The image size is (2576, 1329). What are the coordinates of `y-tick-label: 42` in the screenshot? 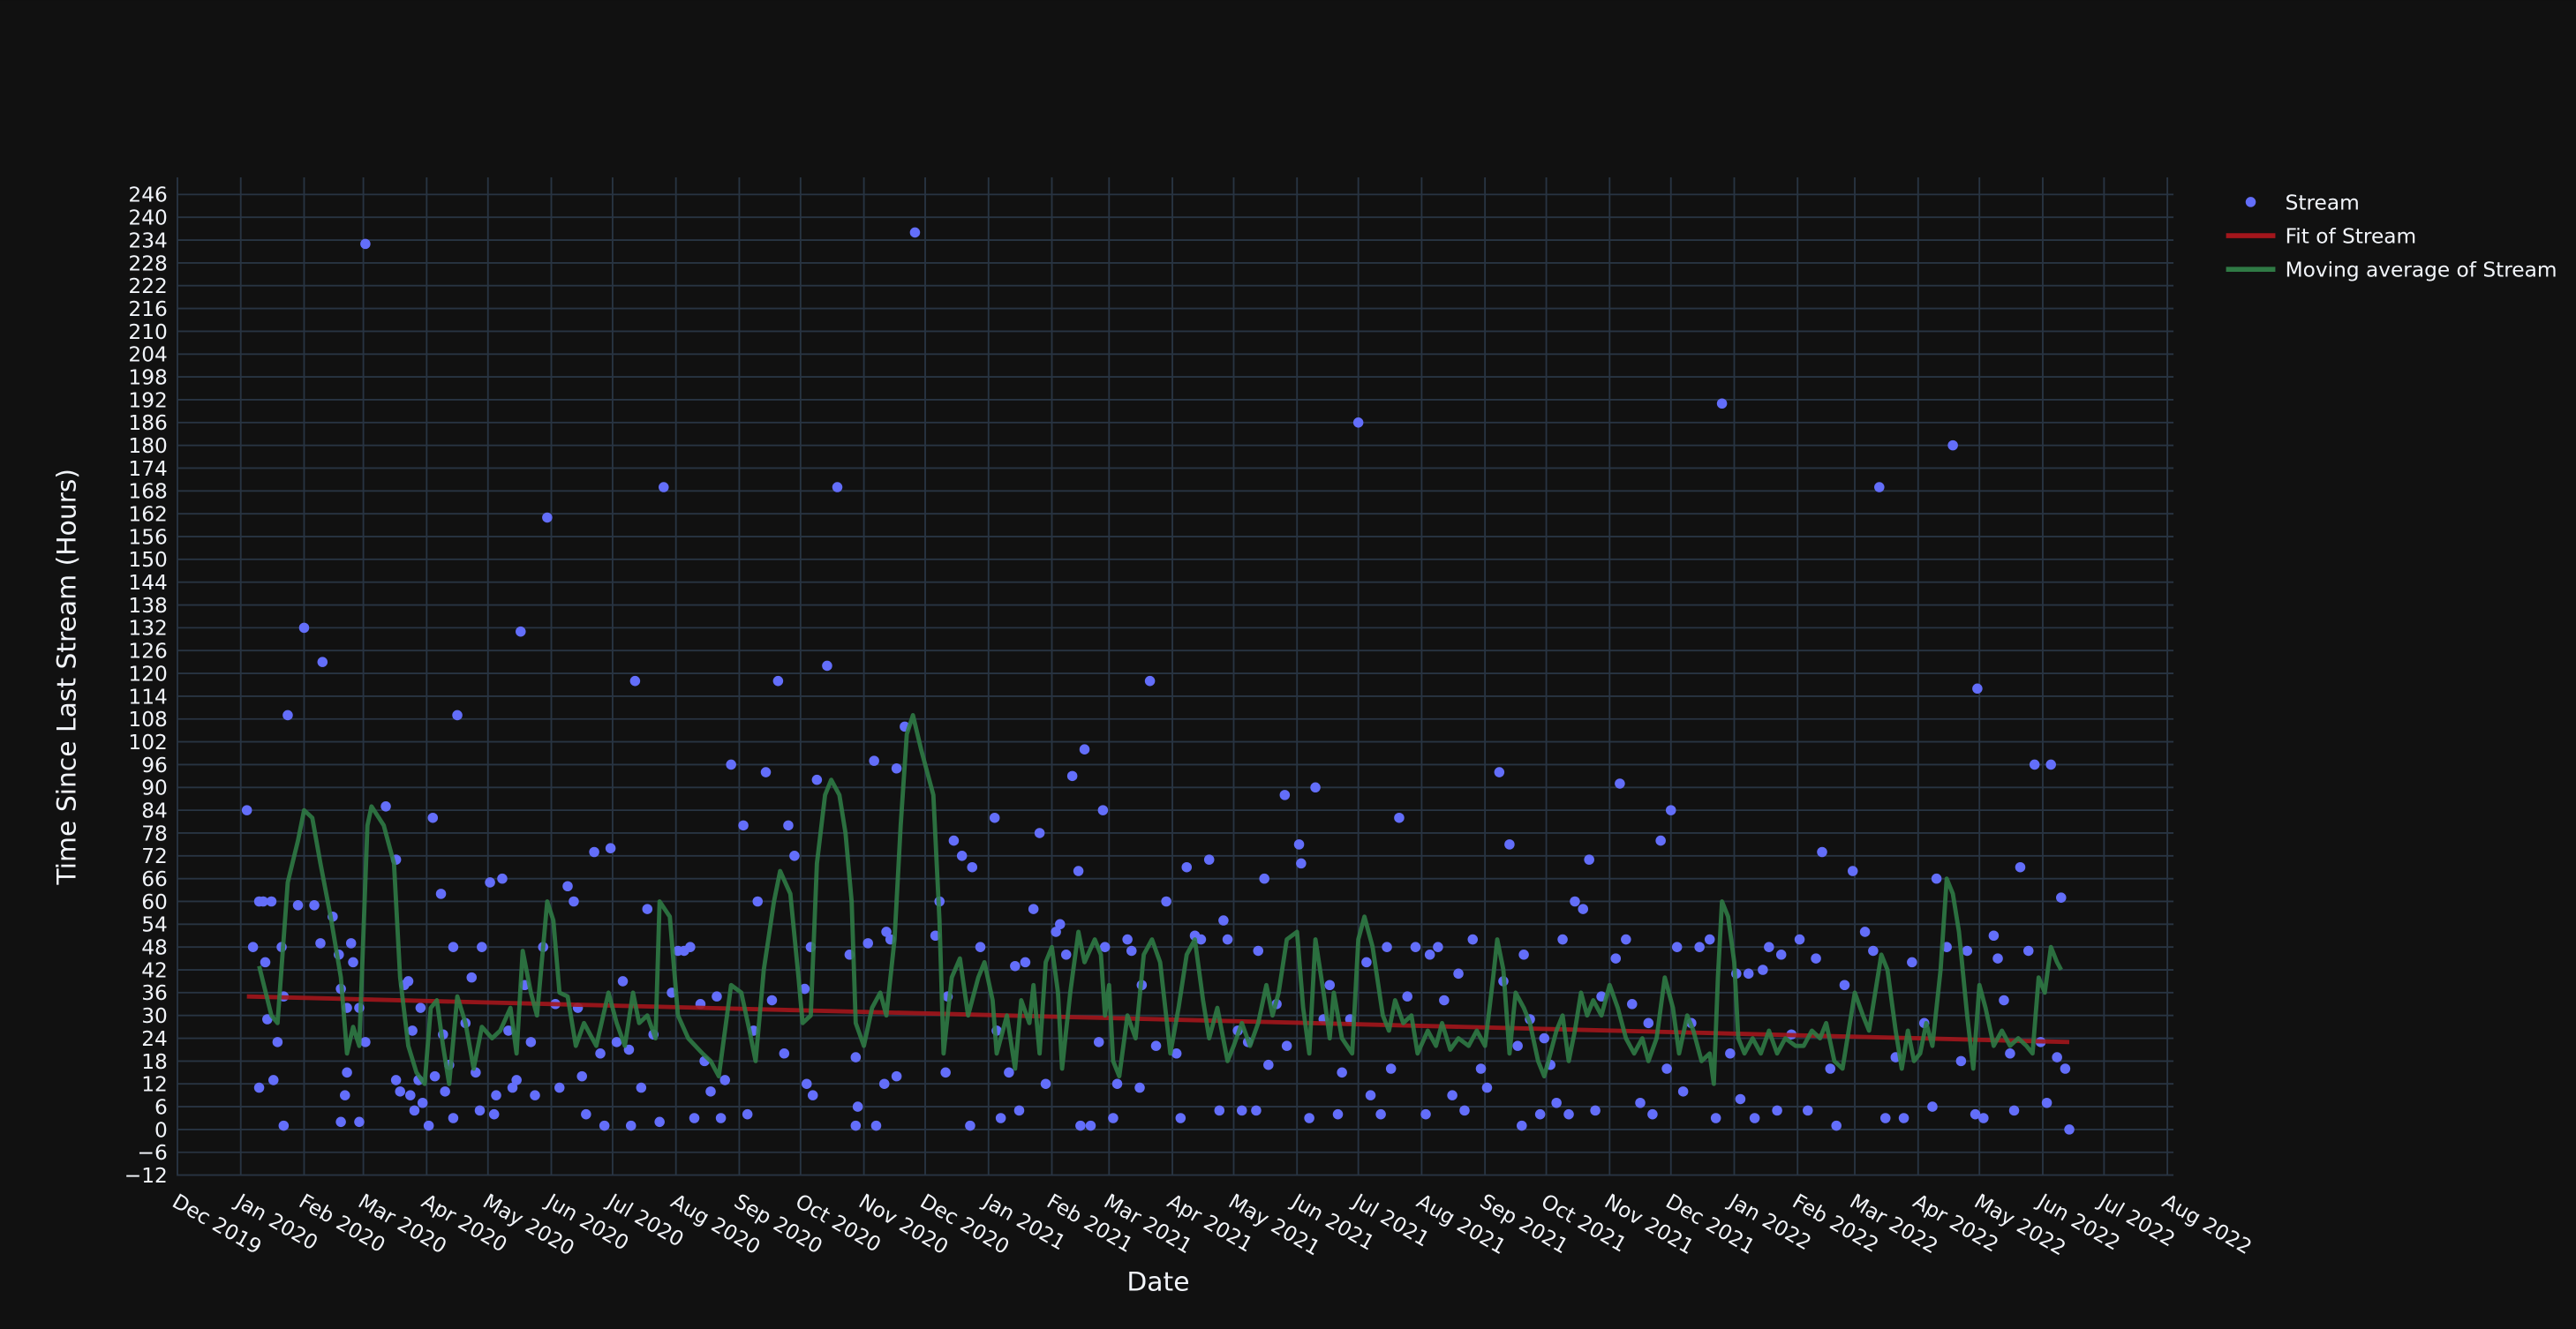 It's located at (155, 970).